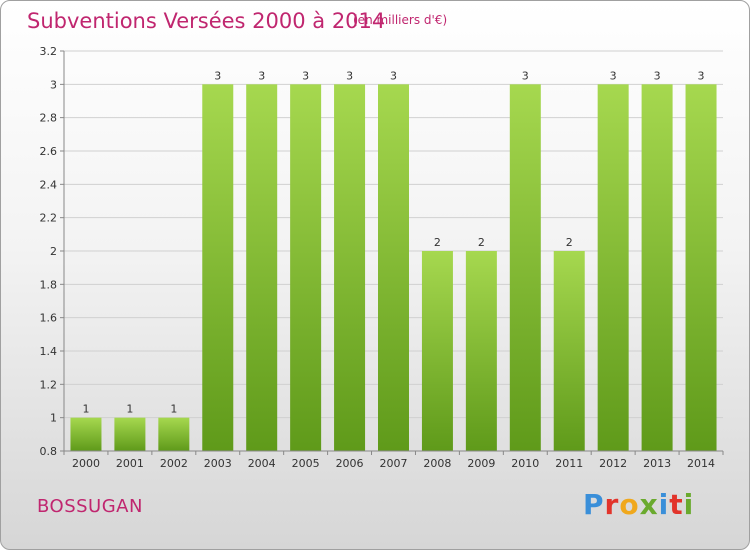 Image resolution: width=750 pixels, height=550 pixels. Describe the element at coordinates (49, 51) in the screenshot. I see `y-tick-label: 3.2` at that location.